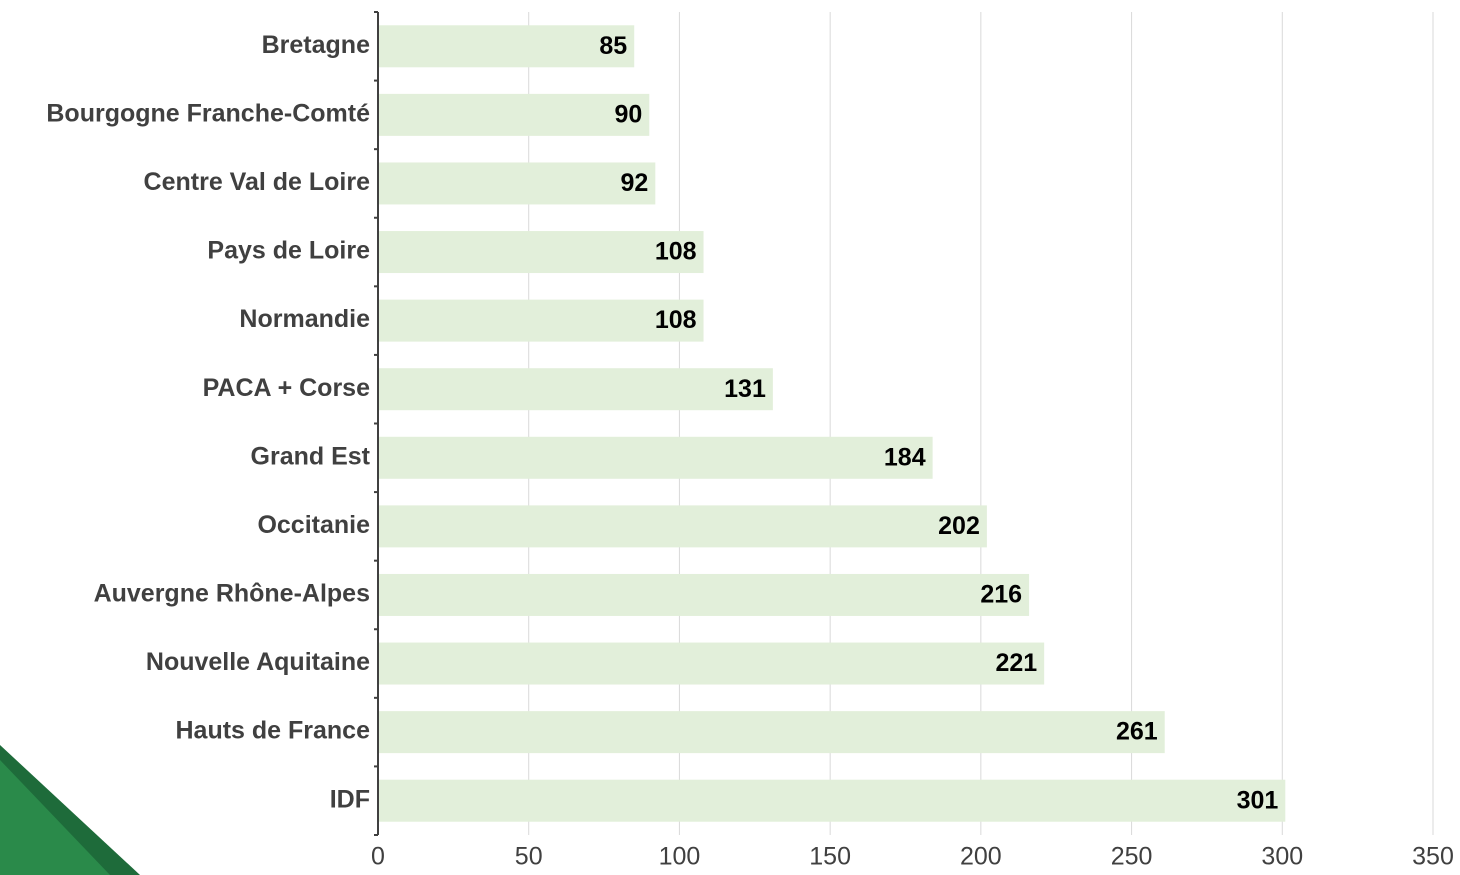 The image size is (1460, 875). I want to click on data-label: 92, so click(635, 183).